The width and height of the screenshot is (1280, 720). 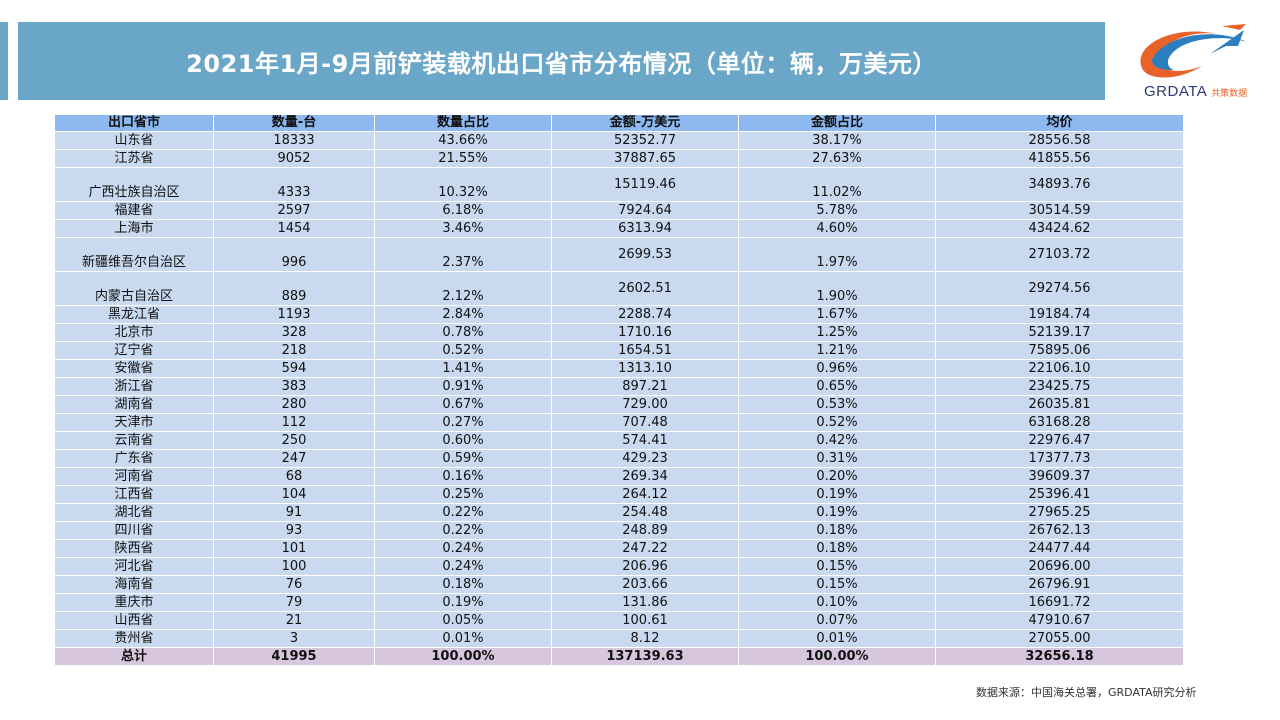 What do you see at coordinates (134, 350) in the screenshot?
I see `cell-province: 辽宁省` at bounding box center [134, 350].